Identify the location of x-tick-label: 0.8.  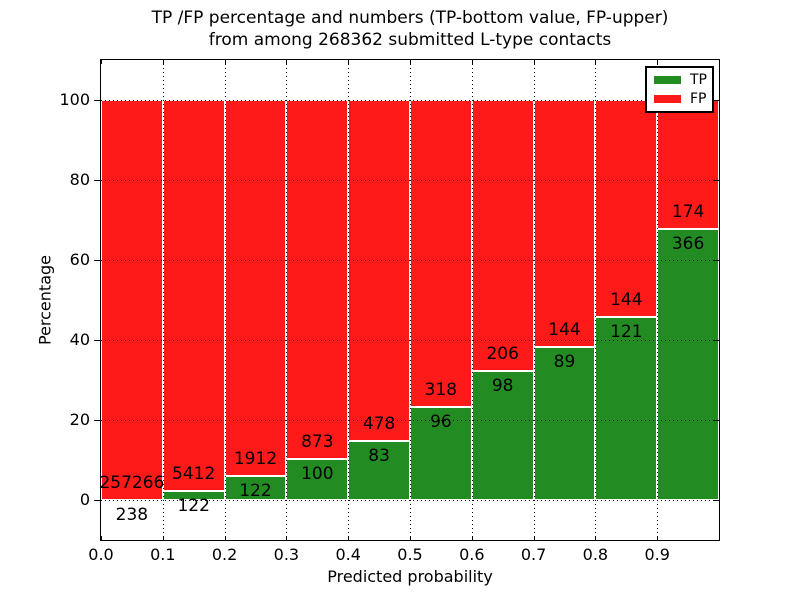
(595, 554).